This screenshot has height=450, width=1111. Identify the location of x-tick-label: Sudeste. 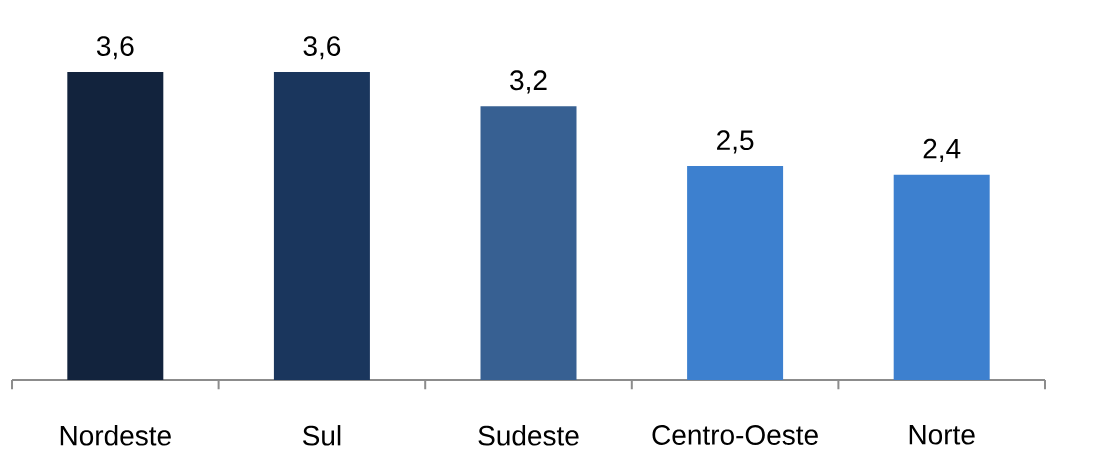
(528, 435).